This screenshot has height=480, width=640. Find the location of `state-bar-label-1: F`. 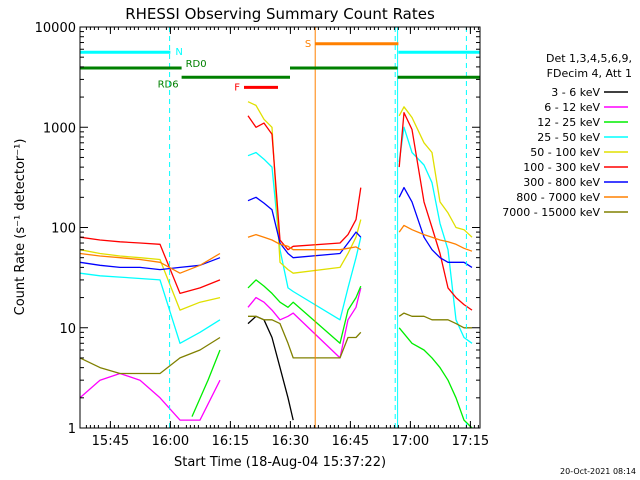

state-bar-label-1: F is located at coordinates (237, 87).